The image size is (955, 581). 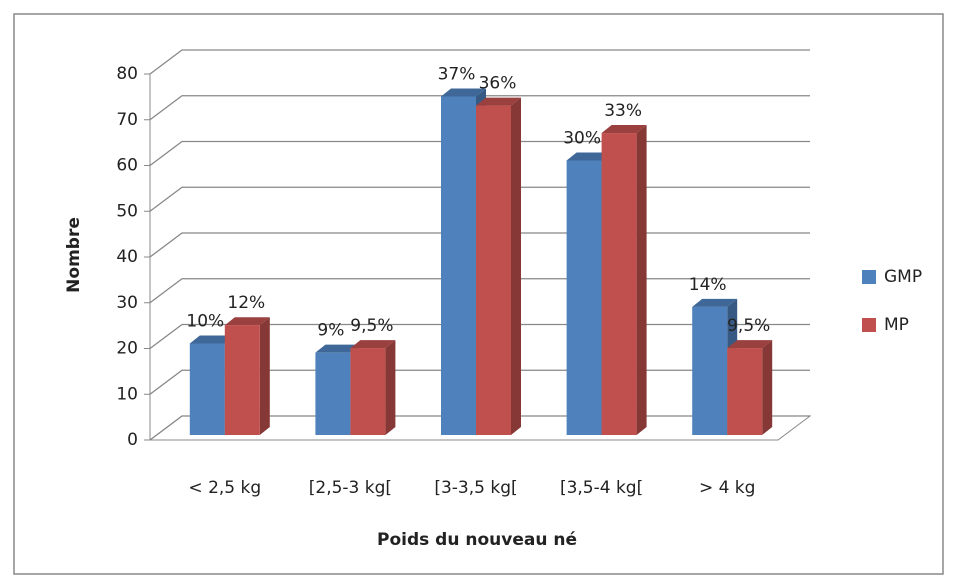 What do you see at coordinates (727, 488) in the screenshot?
I see `x-tick-label: > 4 kg` at bounding box center [727, 488].